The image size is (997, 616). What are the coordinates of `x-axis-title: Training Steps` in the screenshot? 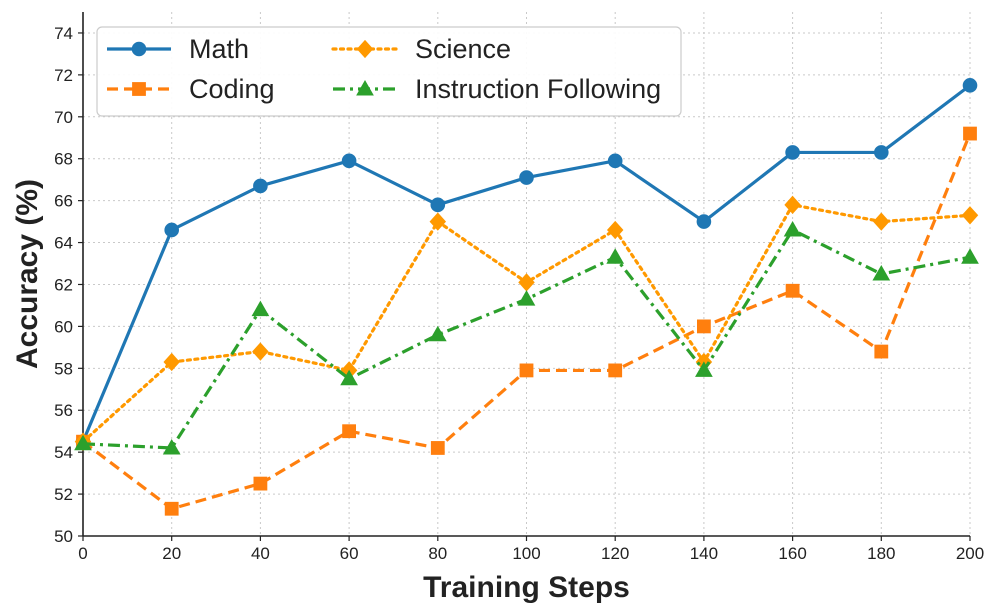 It's located at (526, 587).